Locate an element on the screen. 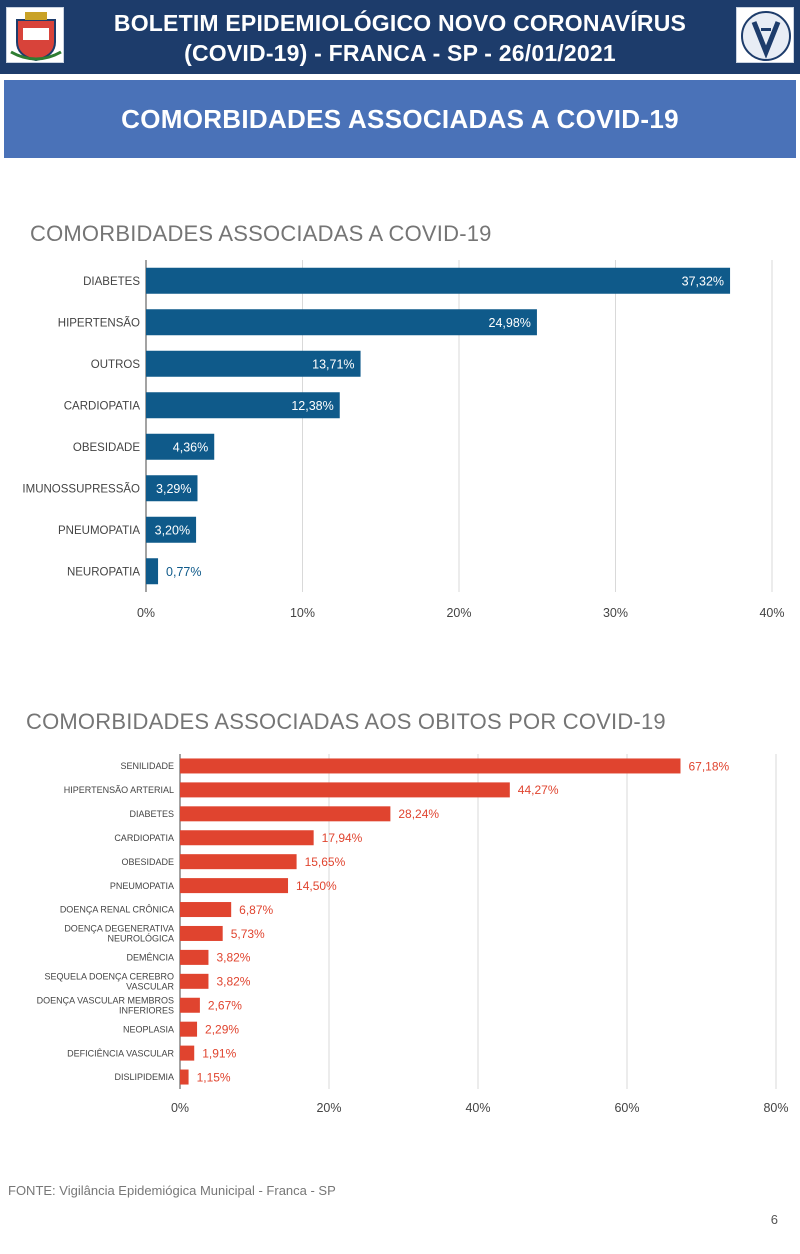  category-label: DOENÇA DEGENERATIVA NEUROLÓGICA is located at coordinates (119, 934).